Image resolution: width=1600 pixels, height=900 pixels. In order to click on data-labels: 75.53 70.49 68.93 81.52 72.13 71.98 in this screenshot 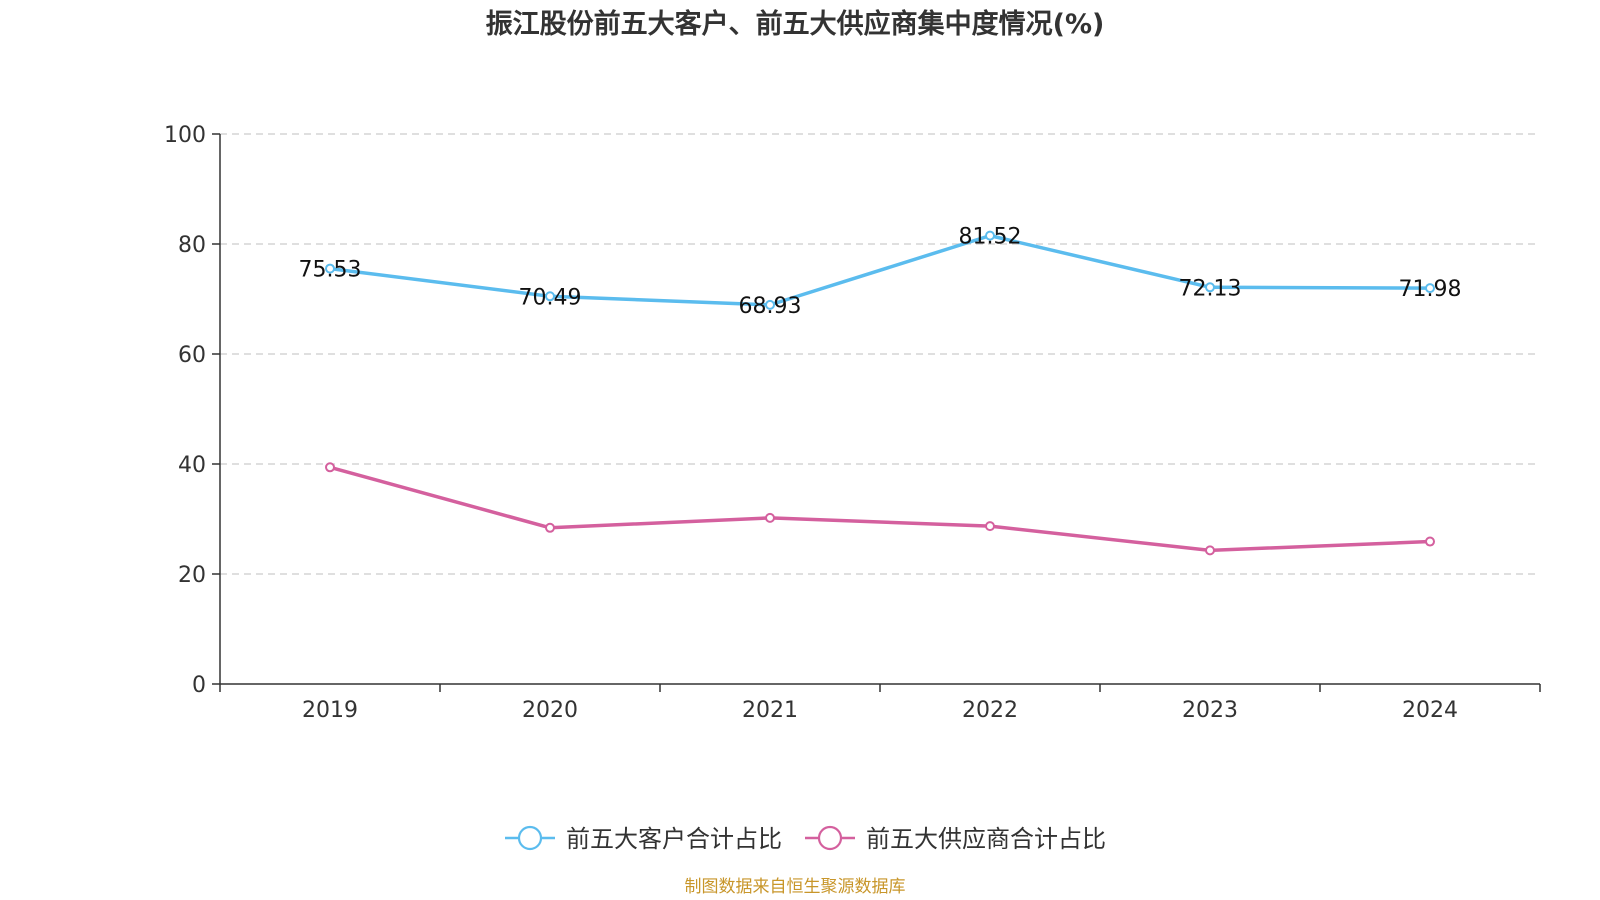, I will do `click(880, 272)`.